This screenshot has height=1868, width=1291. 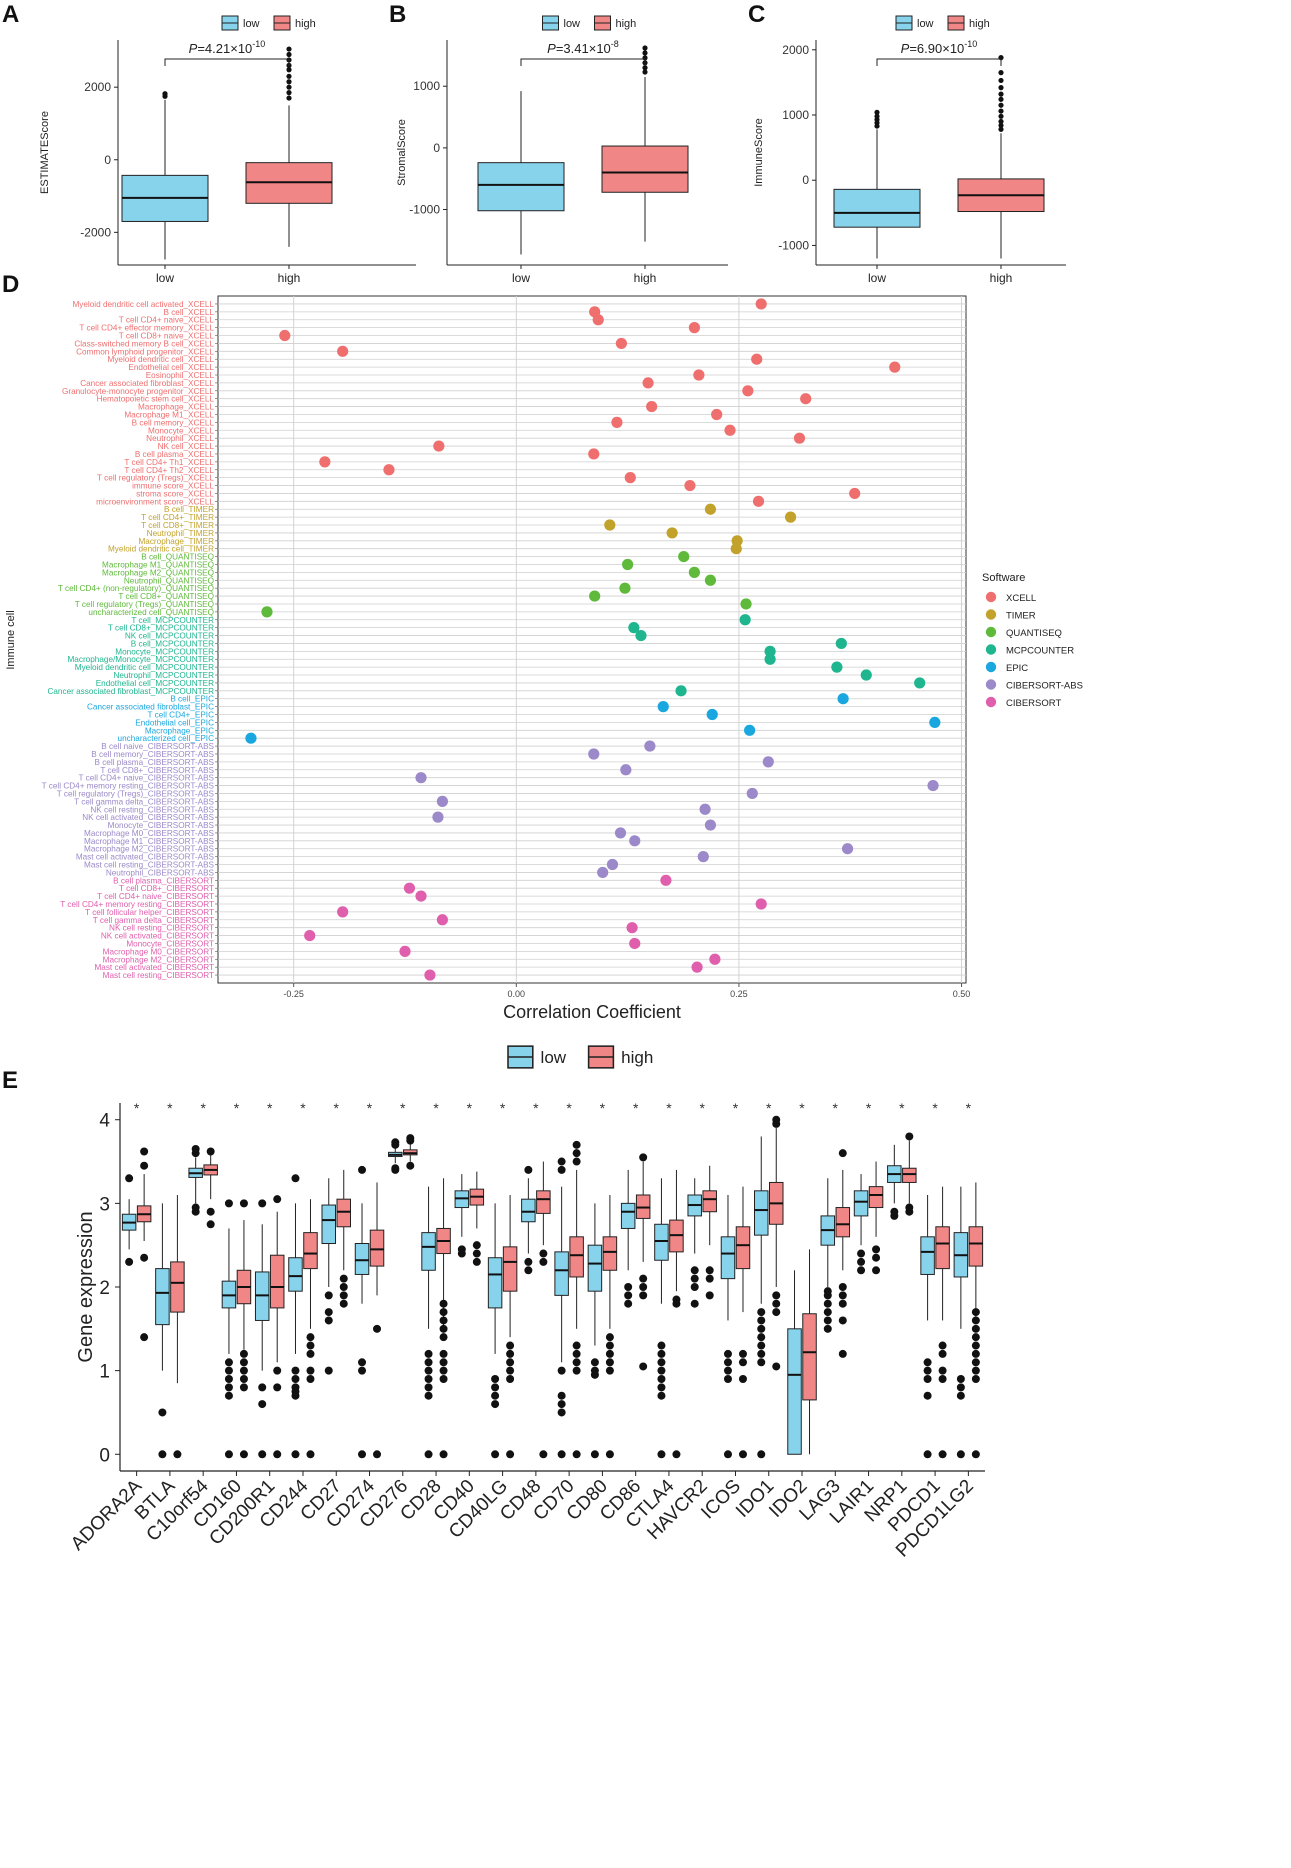 What do you see at coordinates (227, 62) in the screenshot?
I see `significance-bracket` at bounding box center [227, 62].